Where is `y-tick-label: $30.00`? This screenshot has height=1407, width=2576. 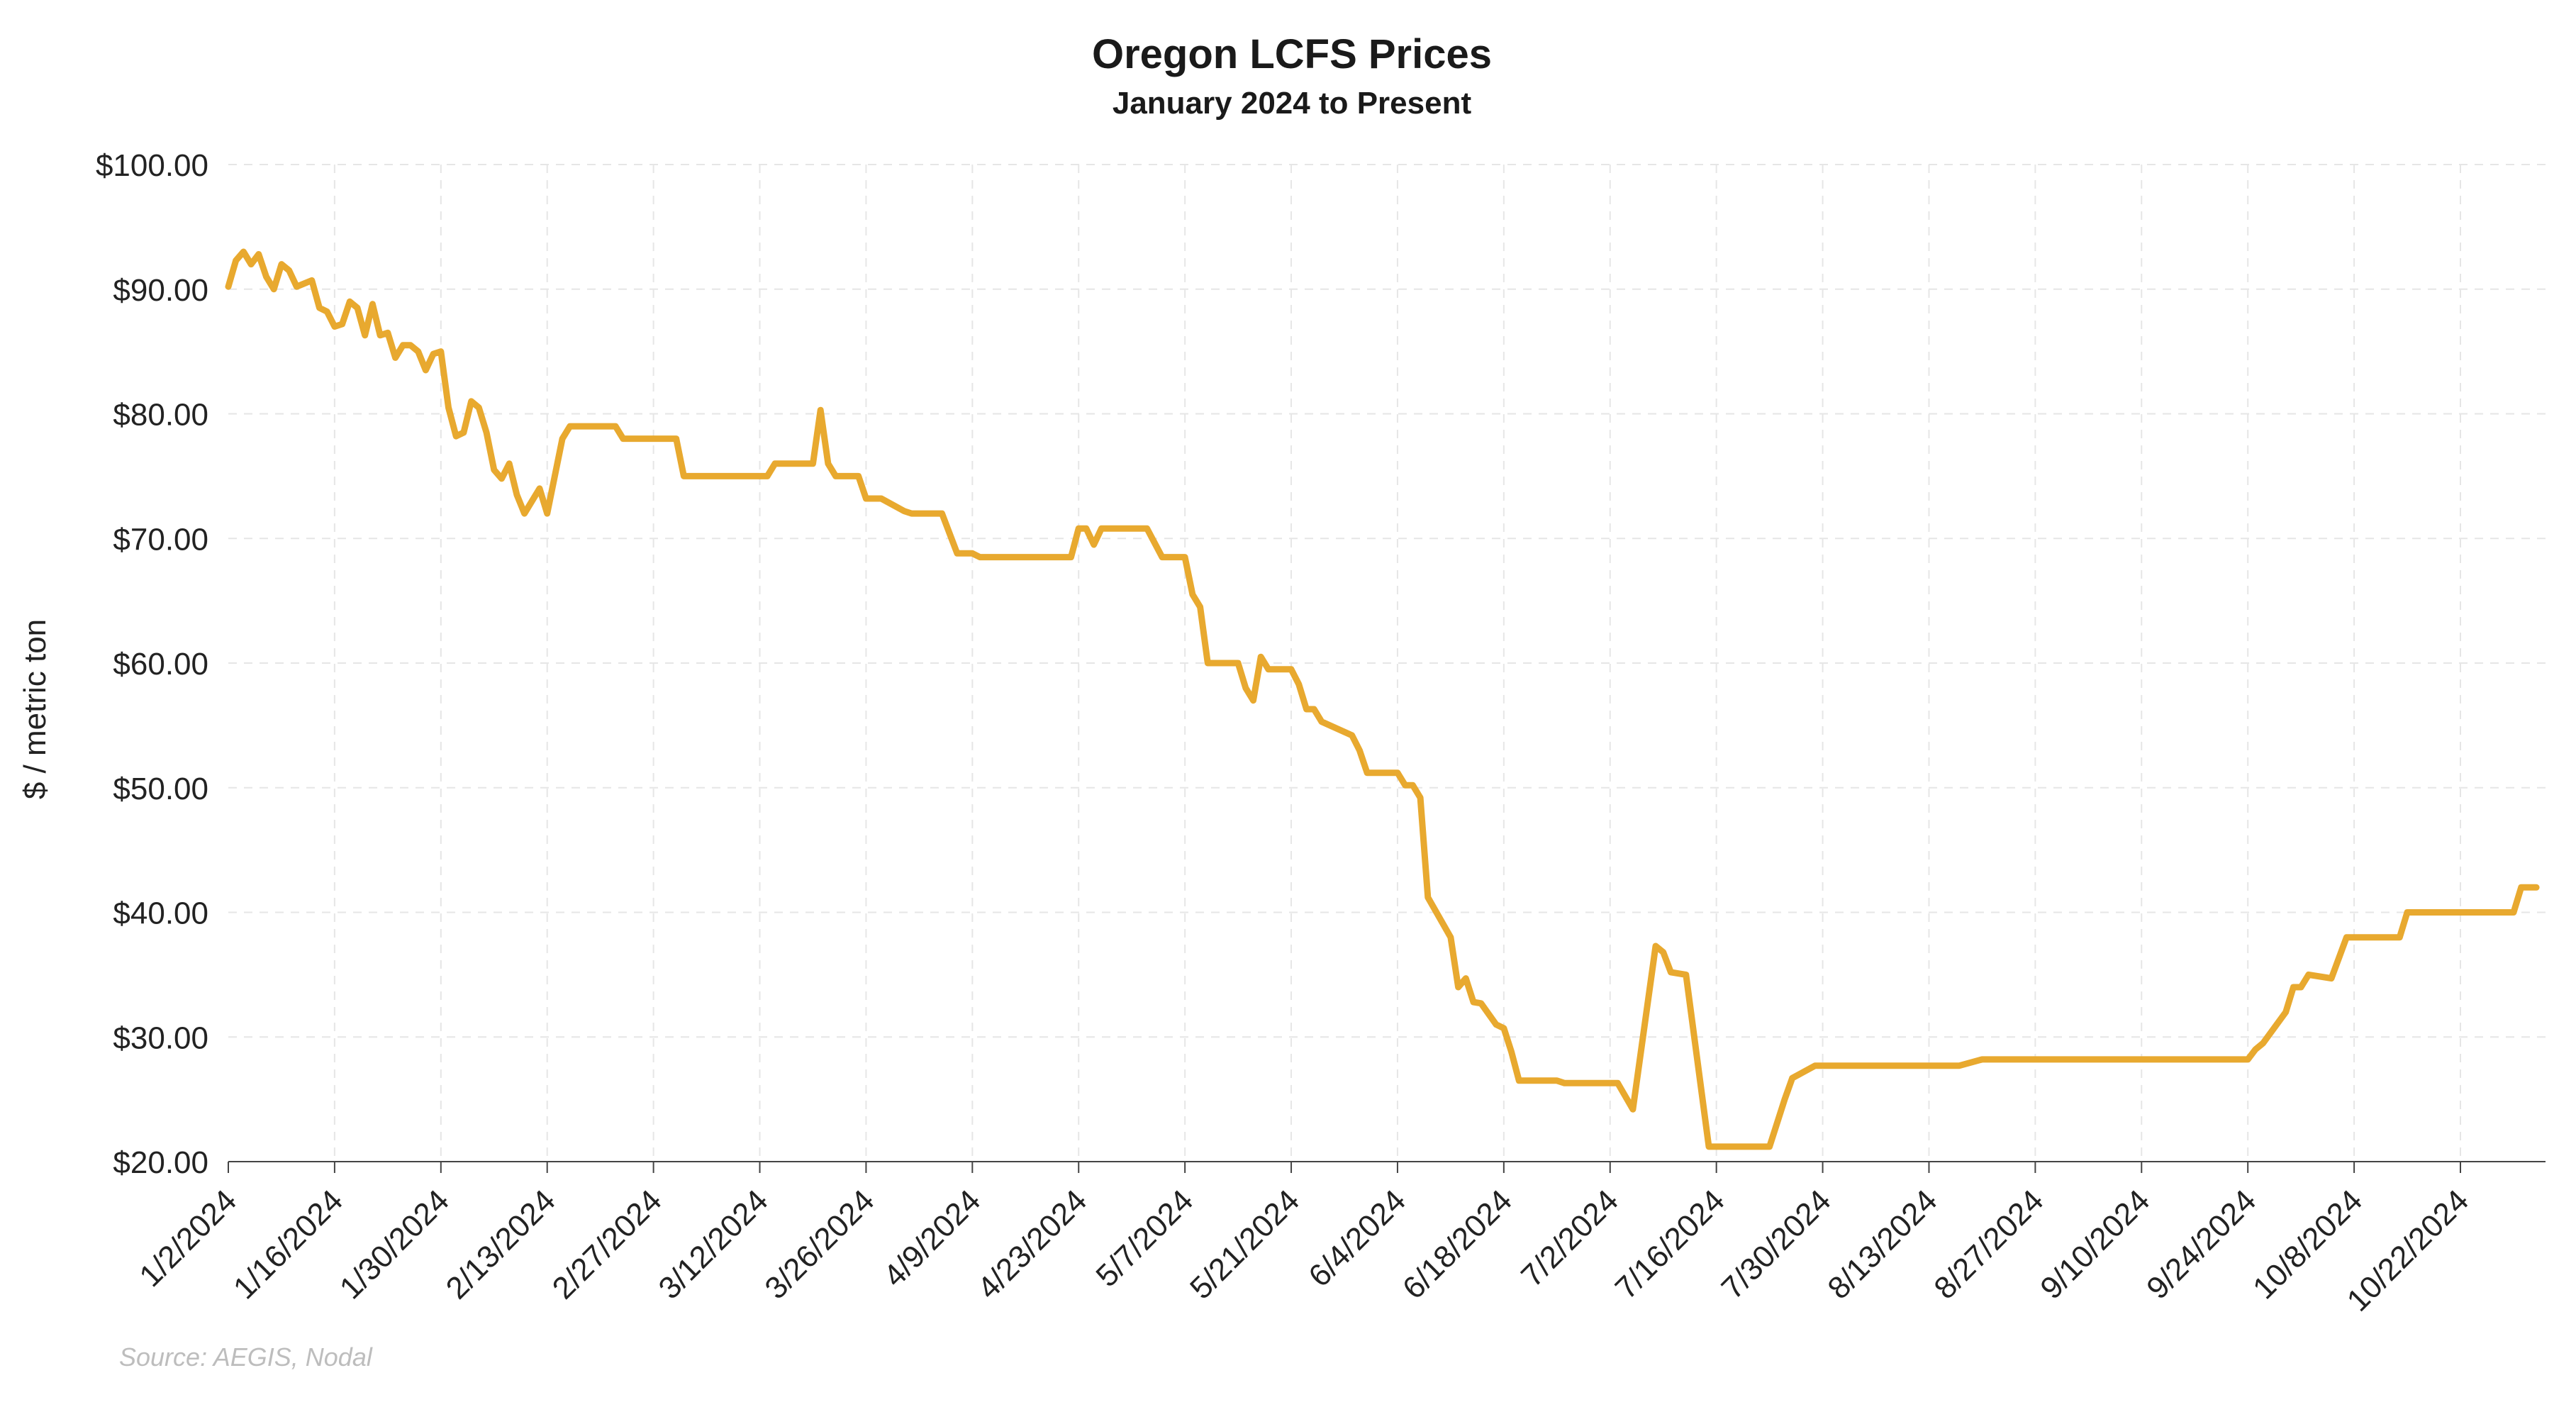
y-tick-label: $30.00 is located at coordinates (160, 1038).